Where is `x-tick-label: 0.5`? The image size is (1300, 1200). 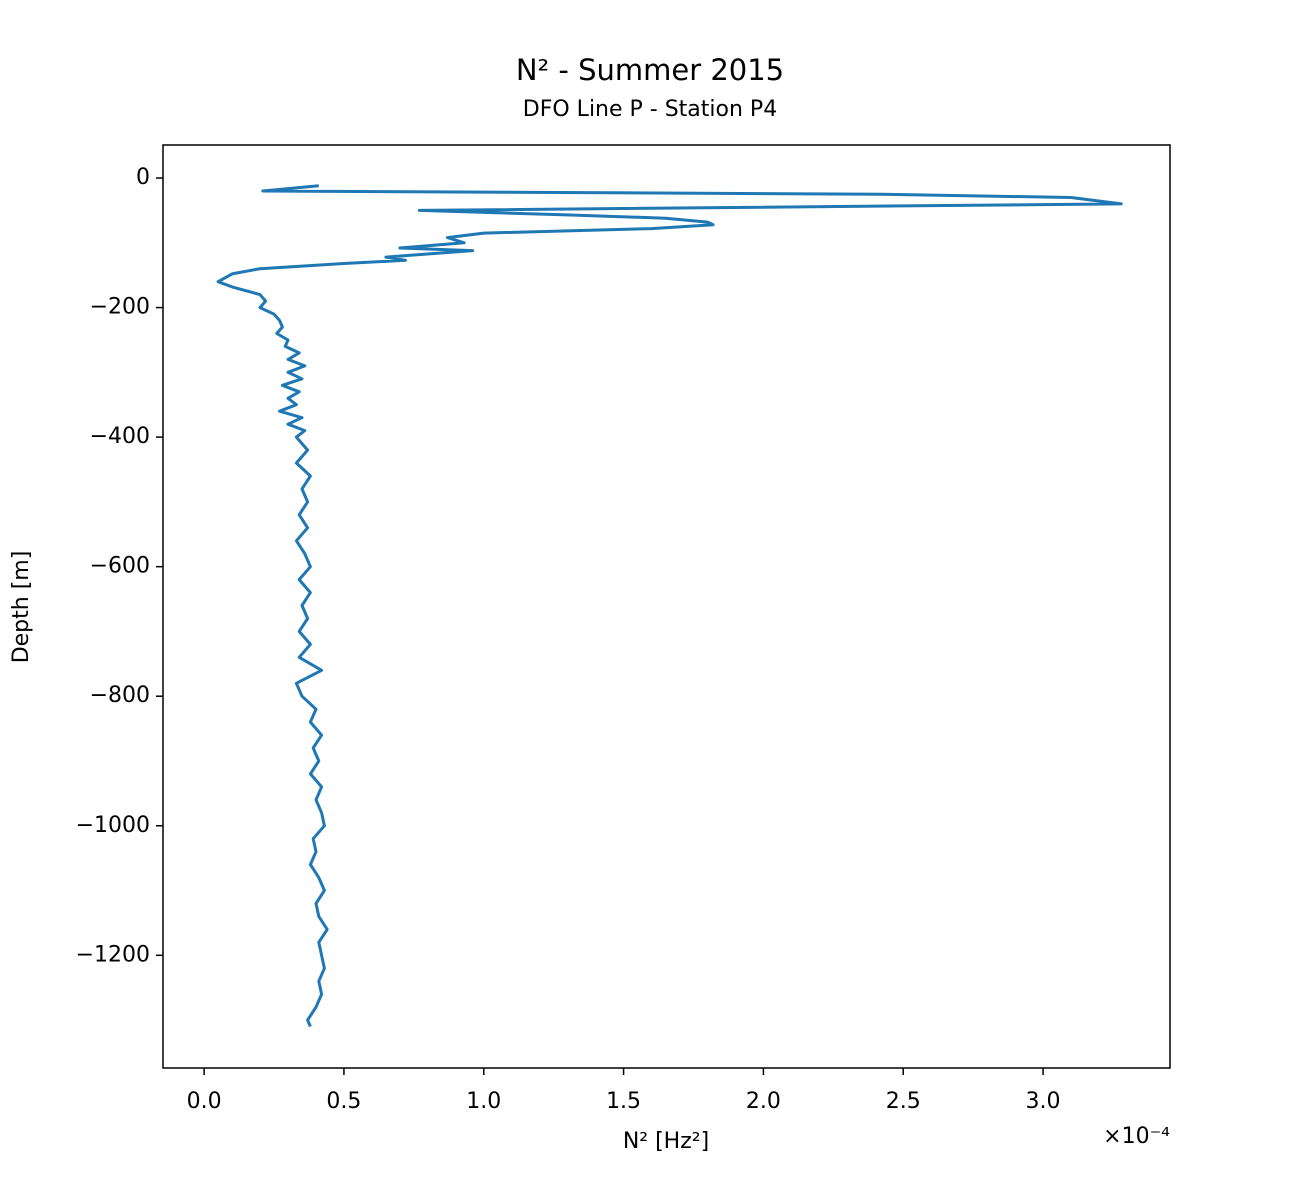
x-tick-label: 0.5 is located at coordinates (343, 1101).